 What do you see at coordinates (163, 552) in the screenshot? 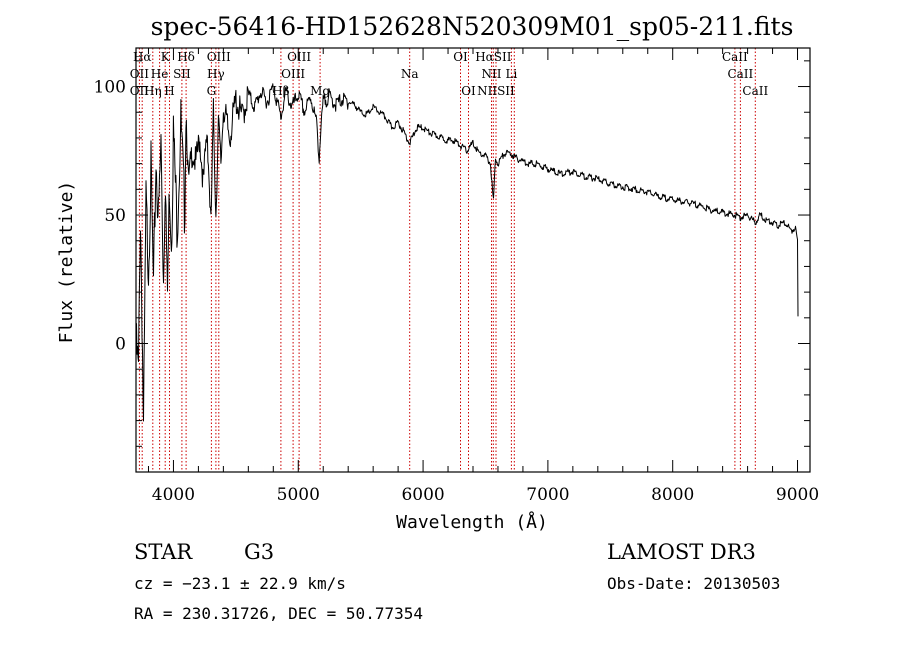
I see `object-class: STAR` at bounding box center [163, 552].